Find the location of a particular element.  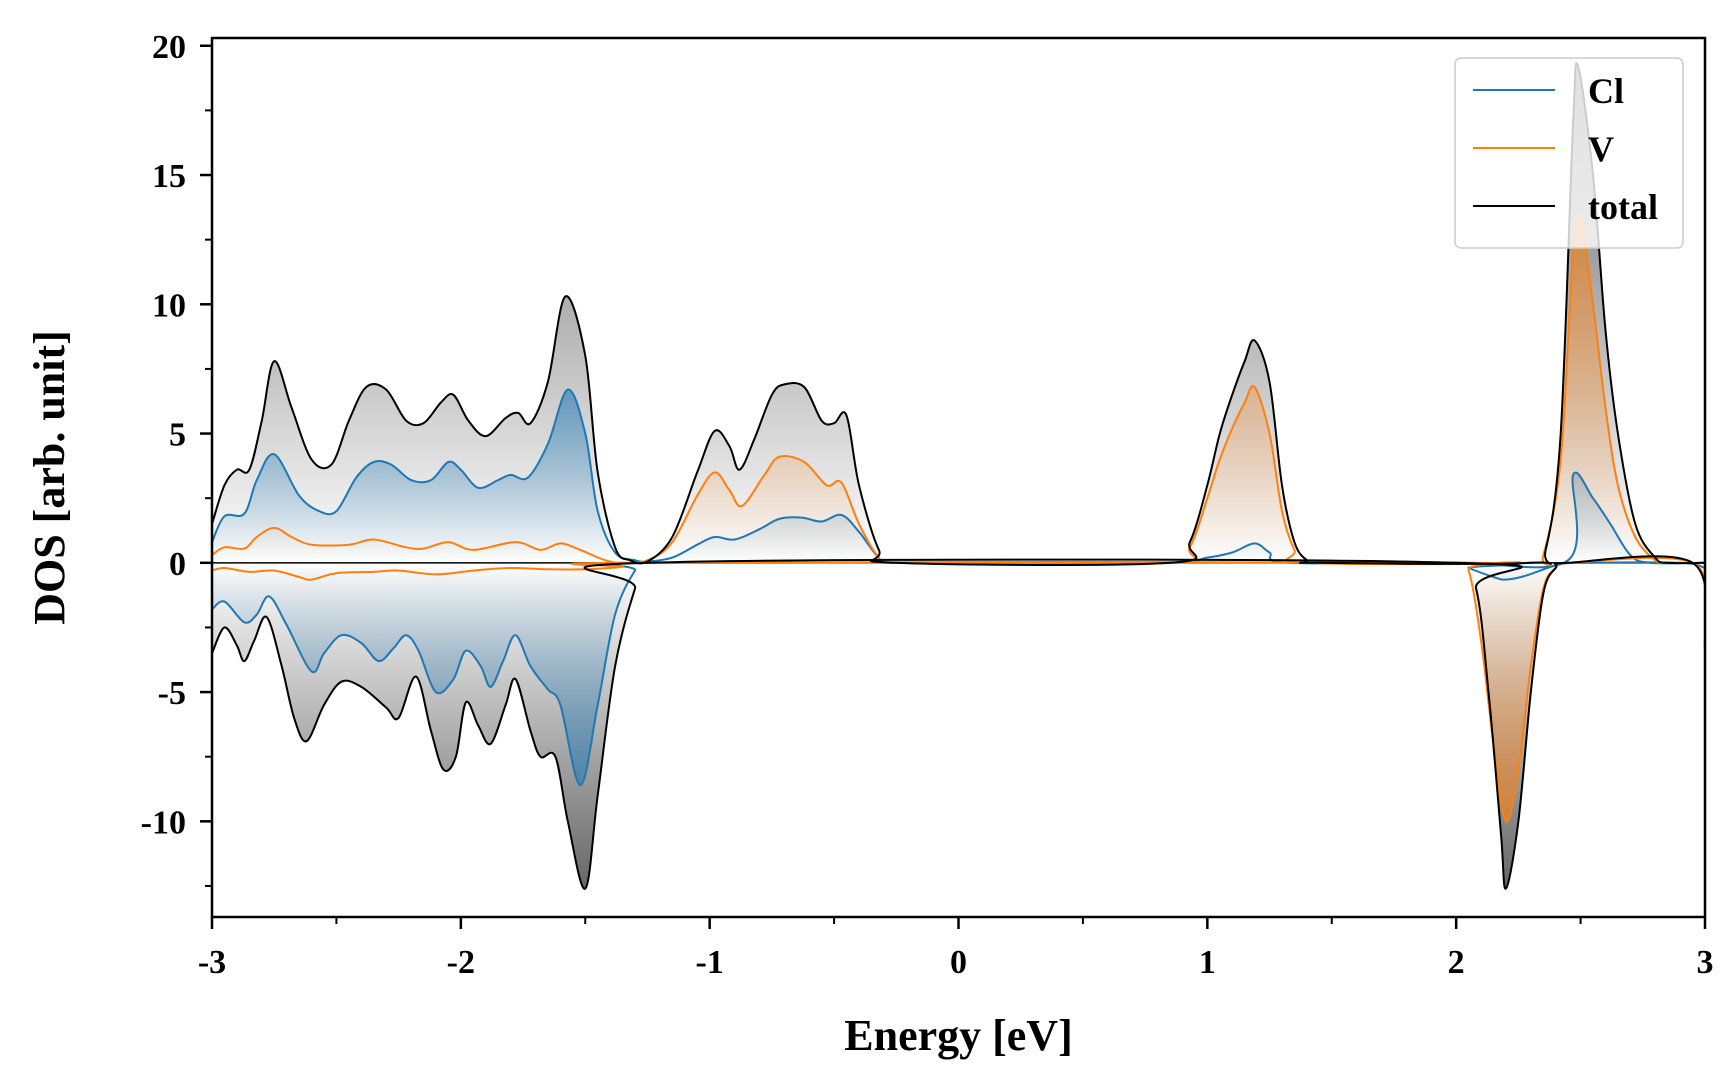

y-axis-ticks: -10 -5 0 5 10 15 20 is located at coordinates (176, 458).